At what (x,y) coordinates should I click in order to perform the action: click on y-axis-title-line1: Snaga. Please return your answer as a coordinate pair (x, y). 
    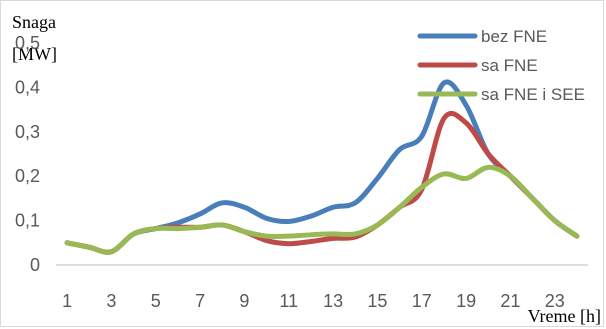
    Looking at the image, I should click on (34, 22).